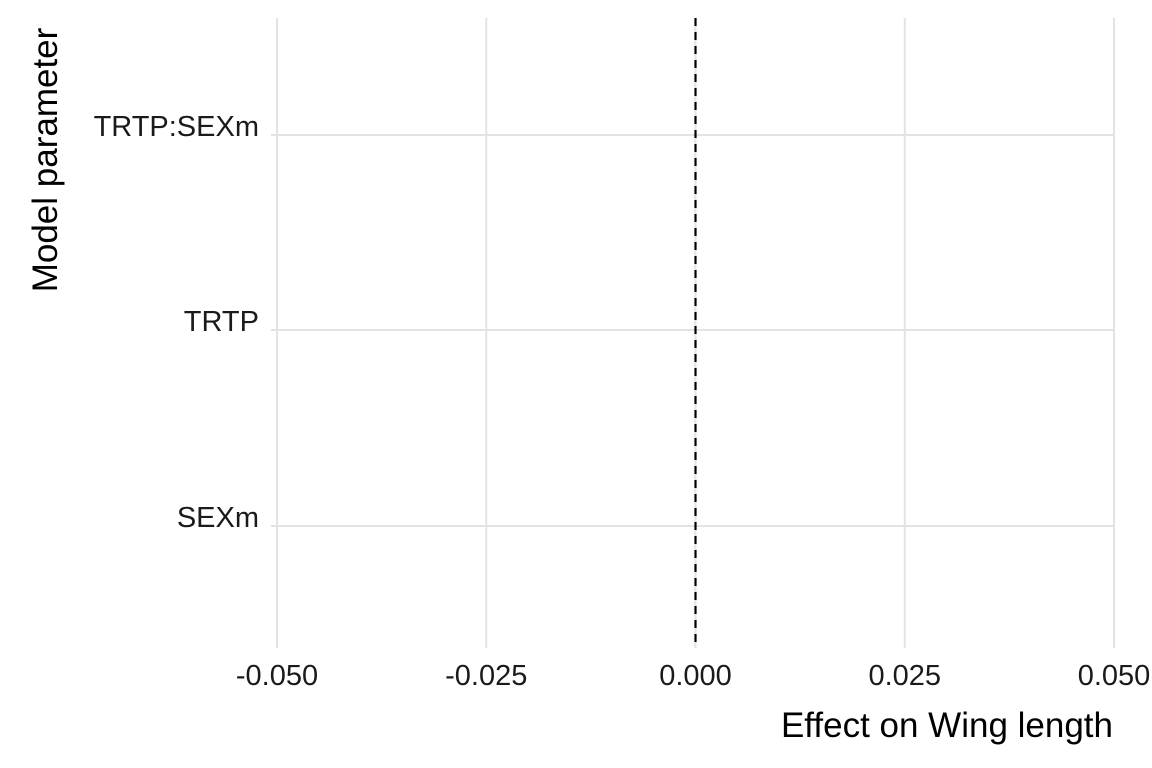 The width and height of the screenshot is (1152, 768). Describe the element at coordinates (176, 322) in the screenshot. I see `y-tick-labels: TRTP:SEXm TRTP SEXm` at that location.